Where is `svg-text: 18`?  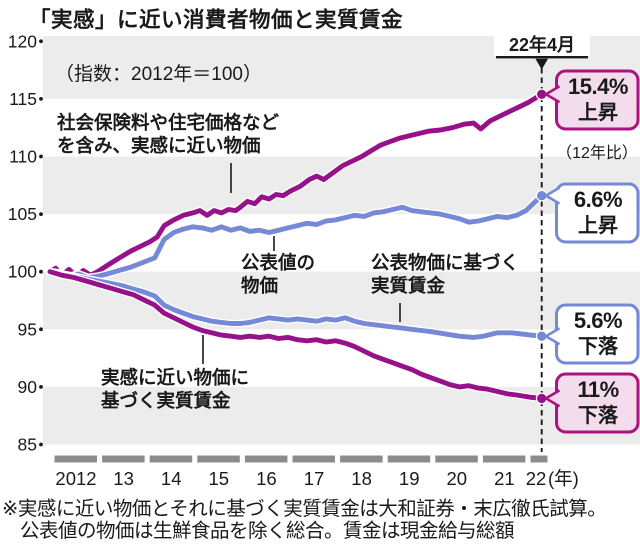
svg-text: 18 is located at coordinates (361, 478).